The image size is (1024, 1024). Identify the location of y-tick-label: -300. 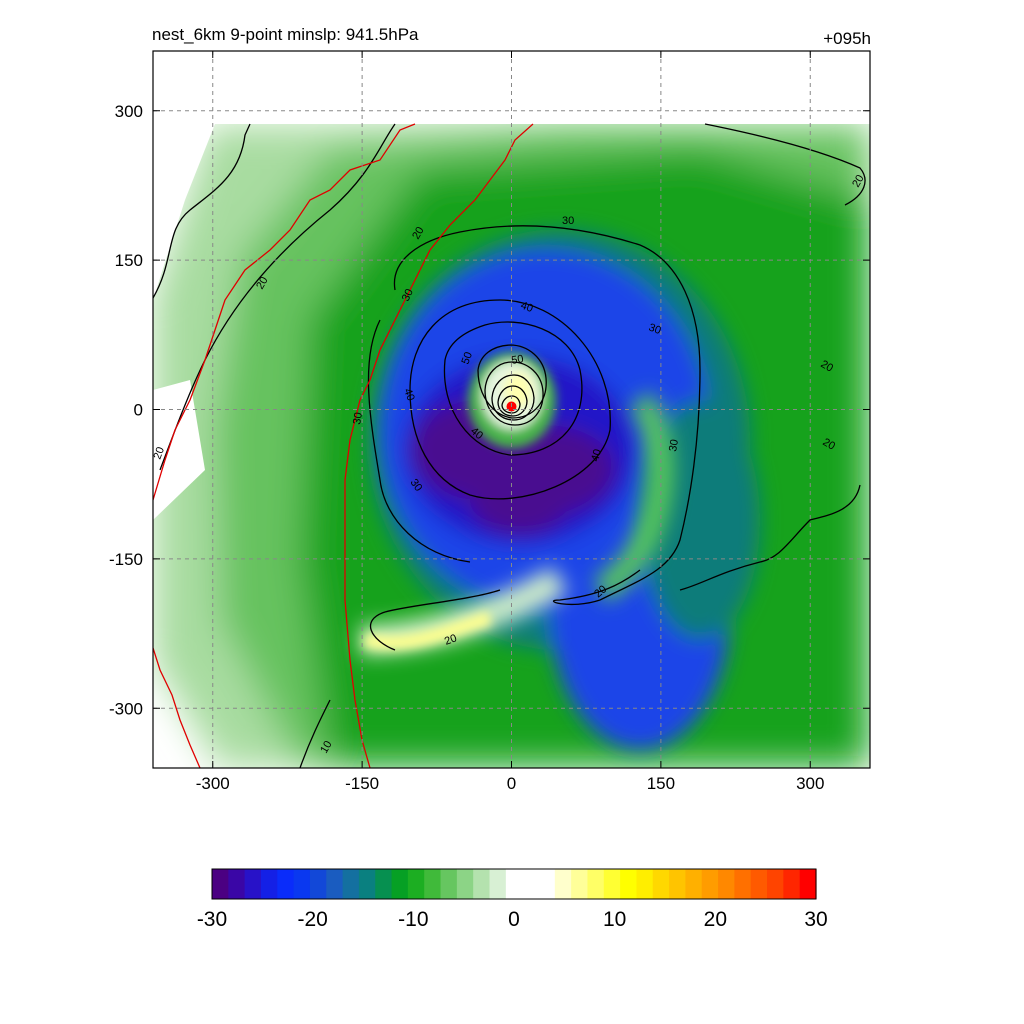
(126, 708).